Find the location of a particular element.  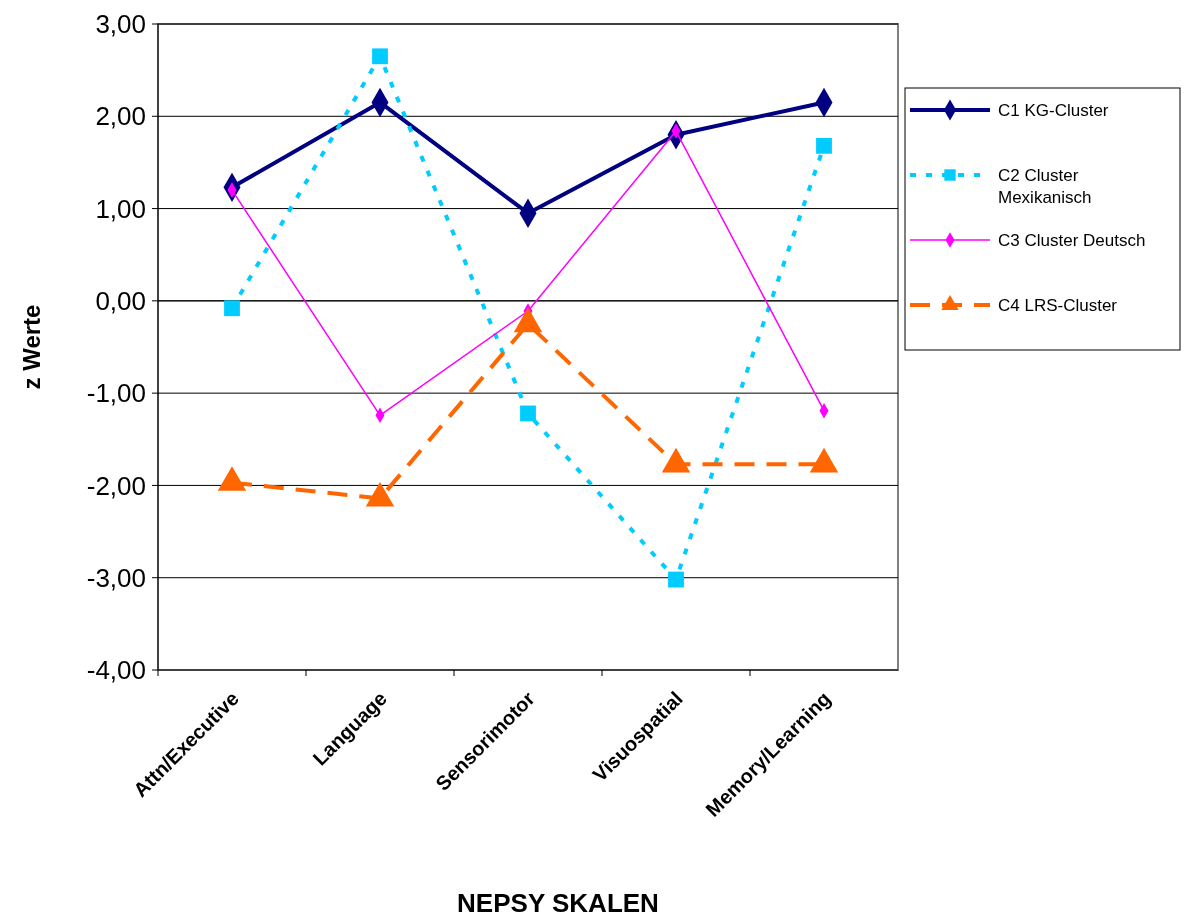

legend-label: C3 Cluster Deutsch is located at coordinates (1072, 240).